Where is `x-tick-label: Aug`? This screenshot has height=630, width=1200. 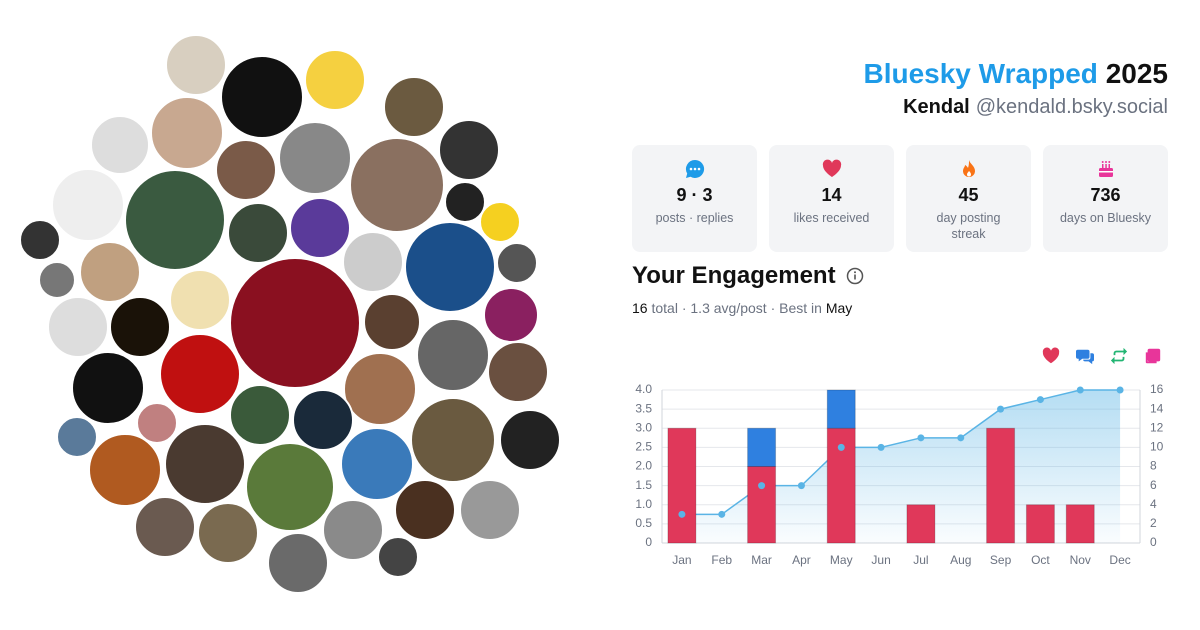
x-tick-label: Aug is located at coordinates (960, 560).